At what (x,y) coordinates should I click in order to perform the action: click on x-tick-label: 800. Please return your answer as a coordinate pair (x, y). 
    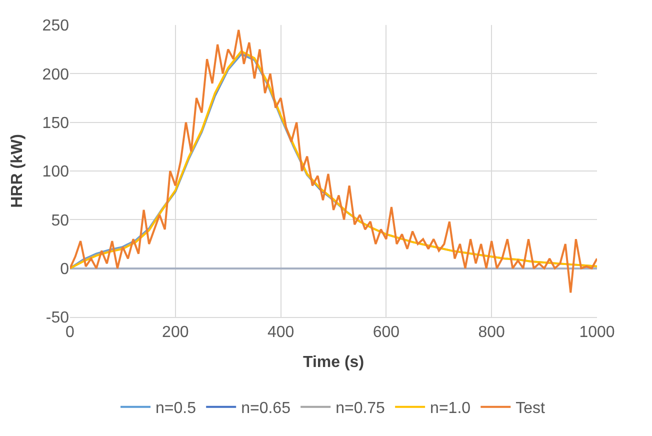
    Looking at the image, I should click on (492, 333).